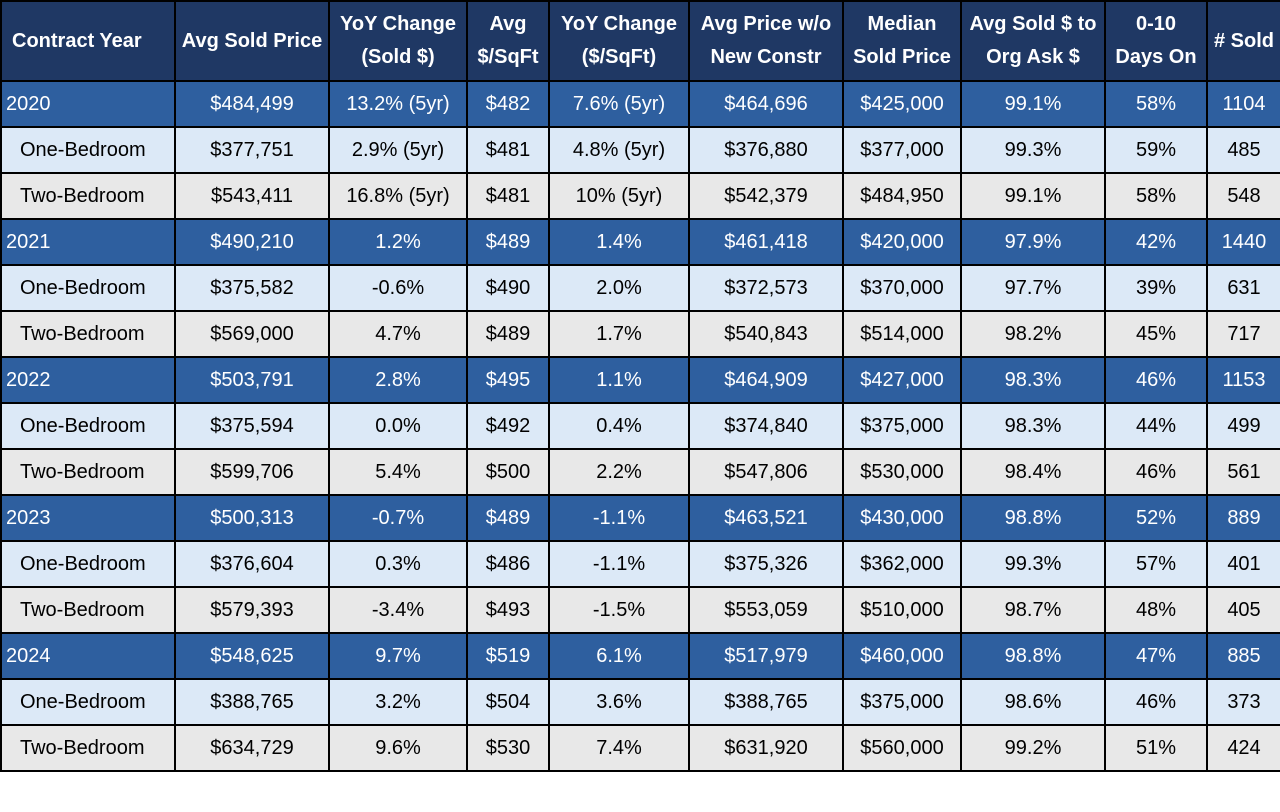  I want to click on cell-median-sold-price: $514,000, so click(902, 334).